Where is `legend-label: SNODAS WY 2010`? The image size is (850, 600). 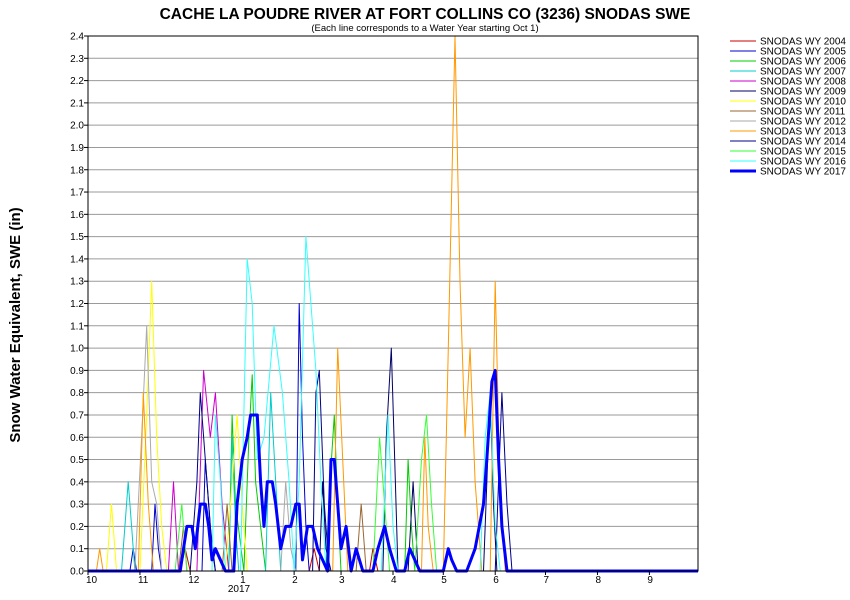 legend-label: SNODAS WY 2010 is located at coordinates (803, 102).